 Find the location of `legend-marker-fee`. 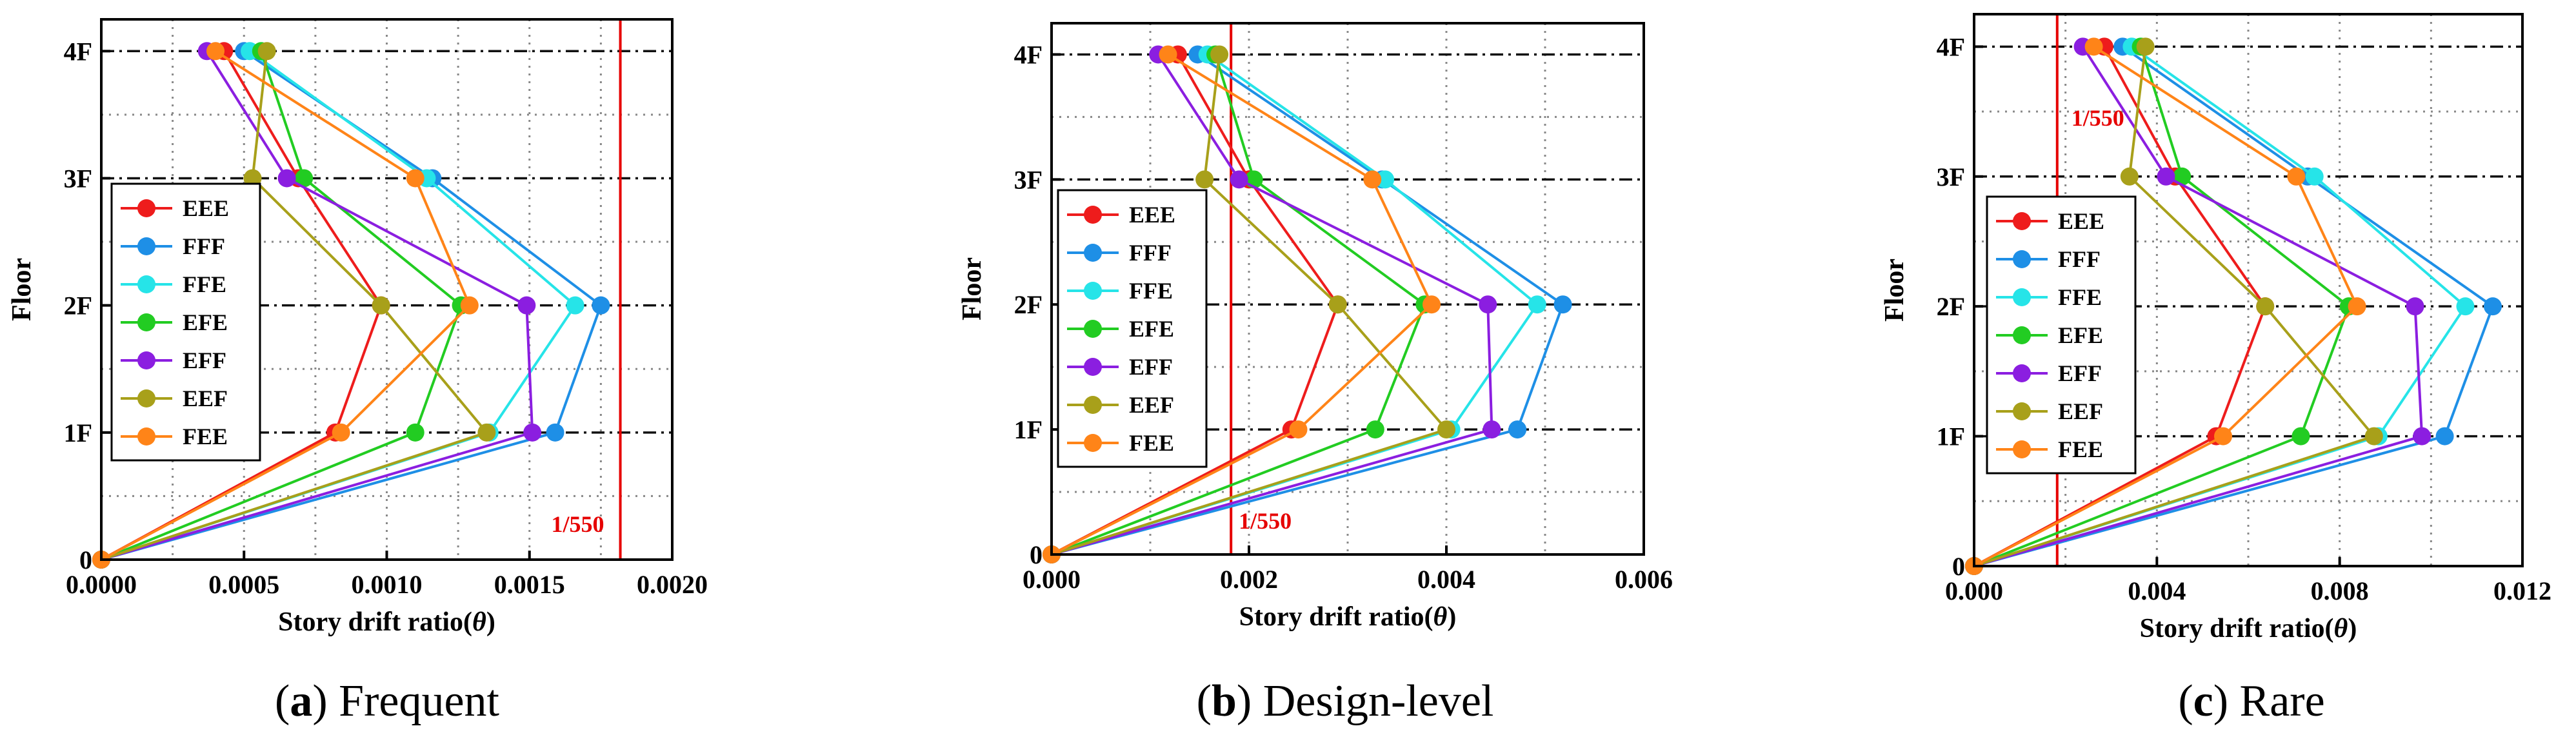

legend-marker-fee is located at coordinates (1093, 443).